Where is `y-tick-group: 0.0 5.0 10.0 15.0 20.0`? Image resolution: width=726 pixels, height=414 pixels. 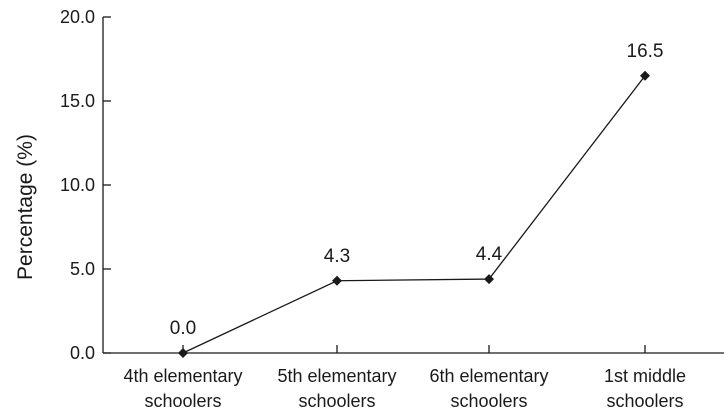 y-tick-group: 0.0 5.0 10.0 15.0 20.0 is located at coordinates (85, 185).